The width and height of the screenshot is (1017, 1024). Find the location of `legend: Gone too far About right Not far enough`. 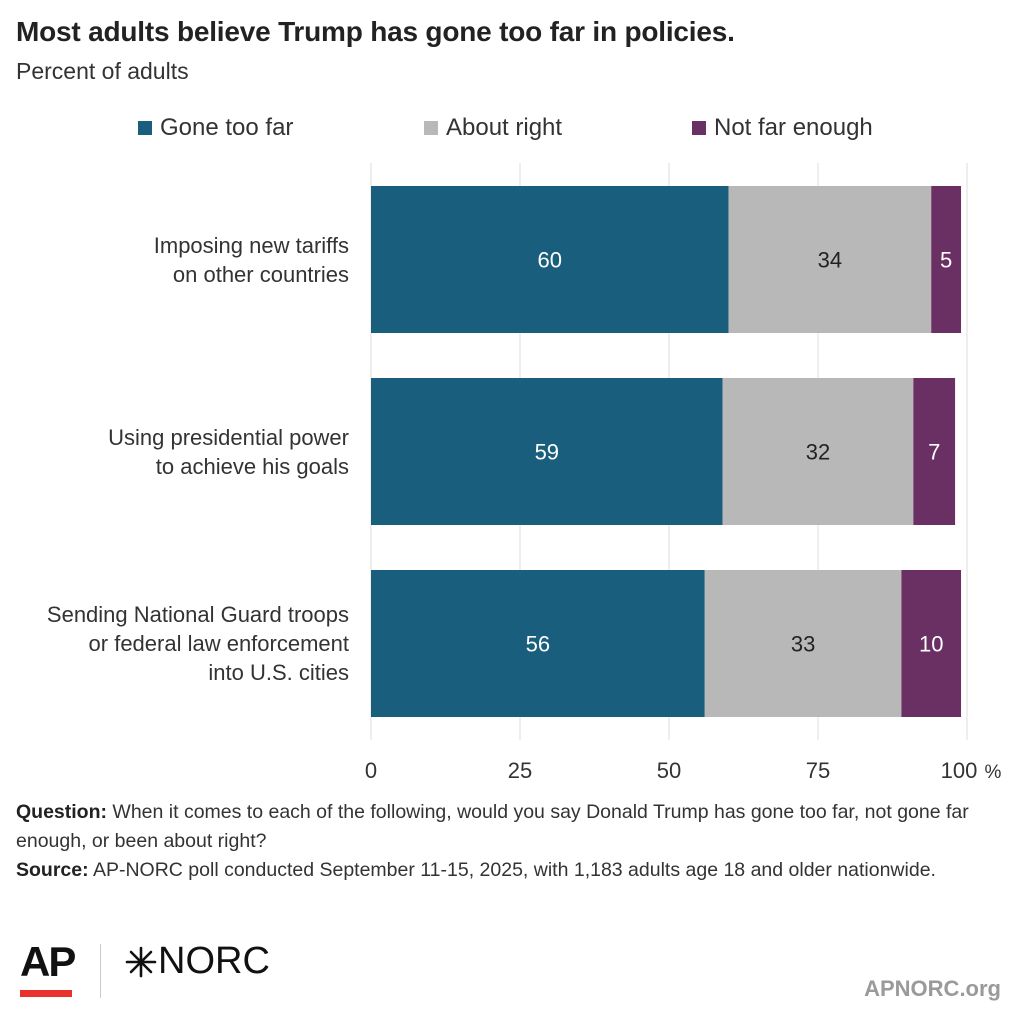

legend: Gone too far About right Not far enough is located at coordinates (508, 130).